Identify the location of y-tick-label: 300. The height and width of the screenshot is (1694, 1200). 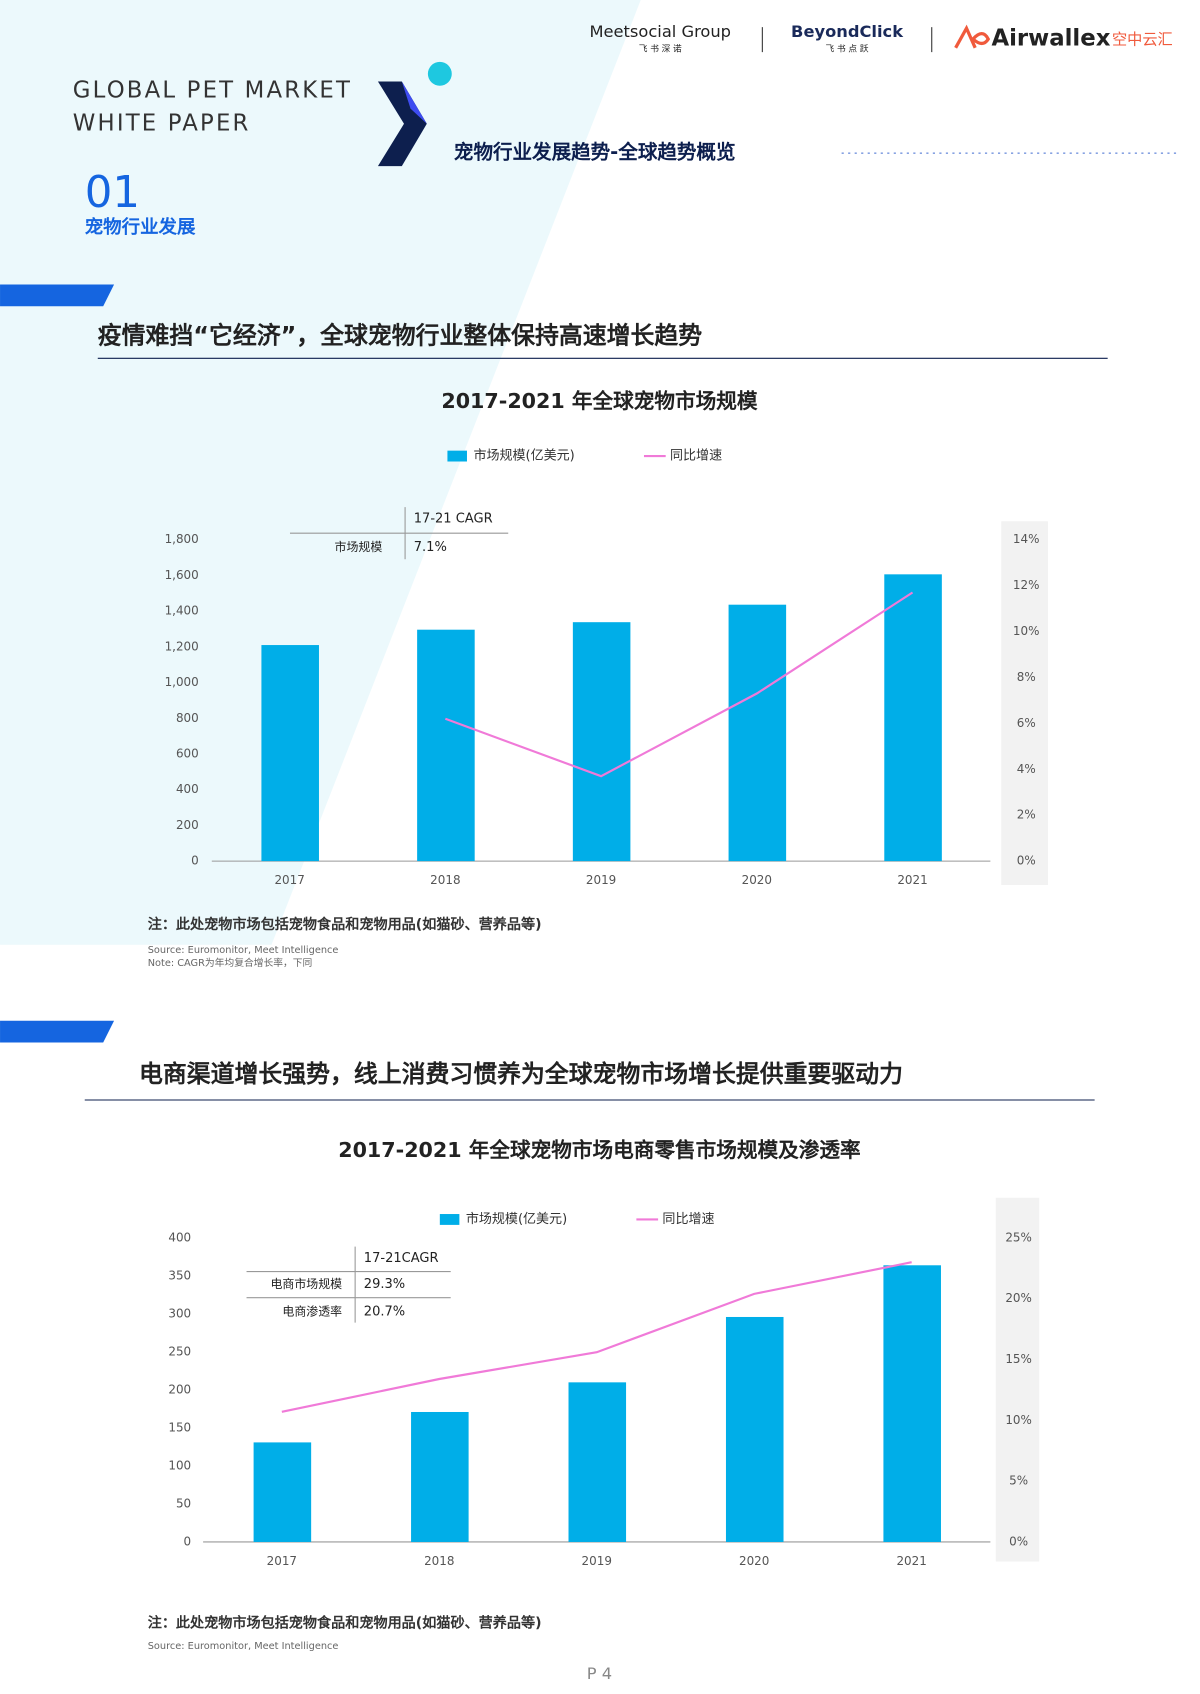
(179, 1313).